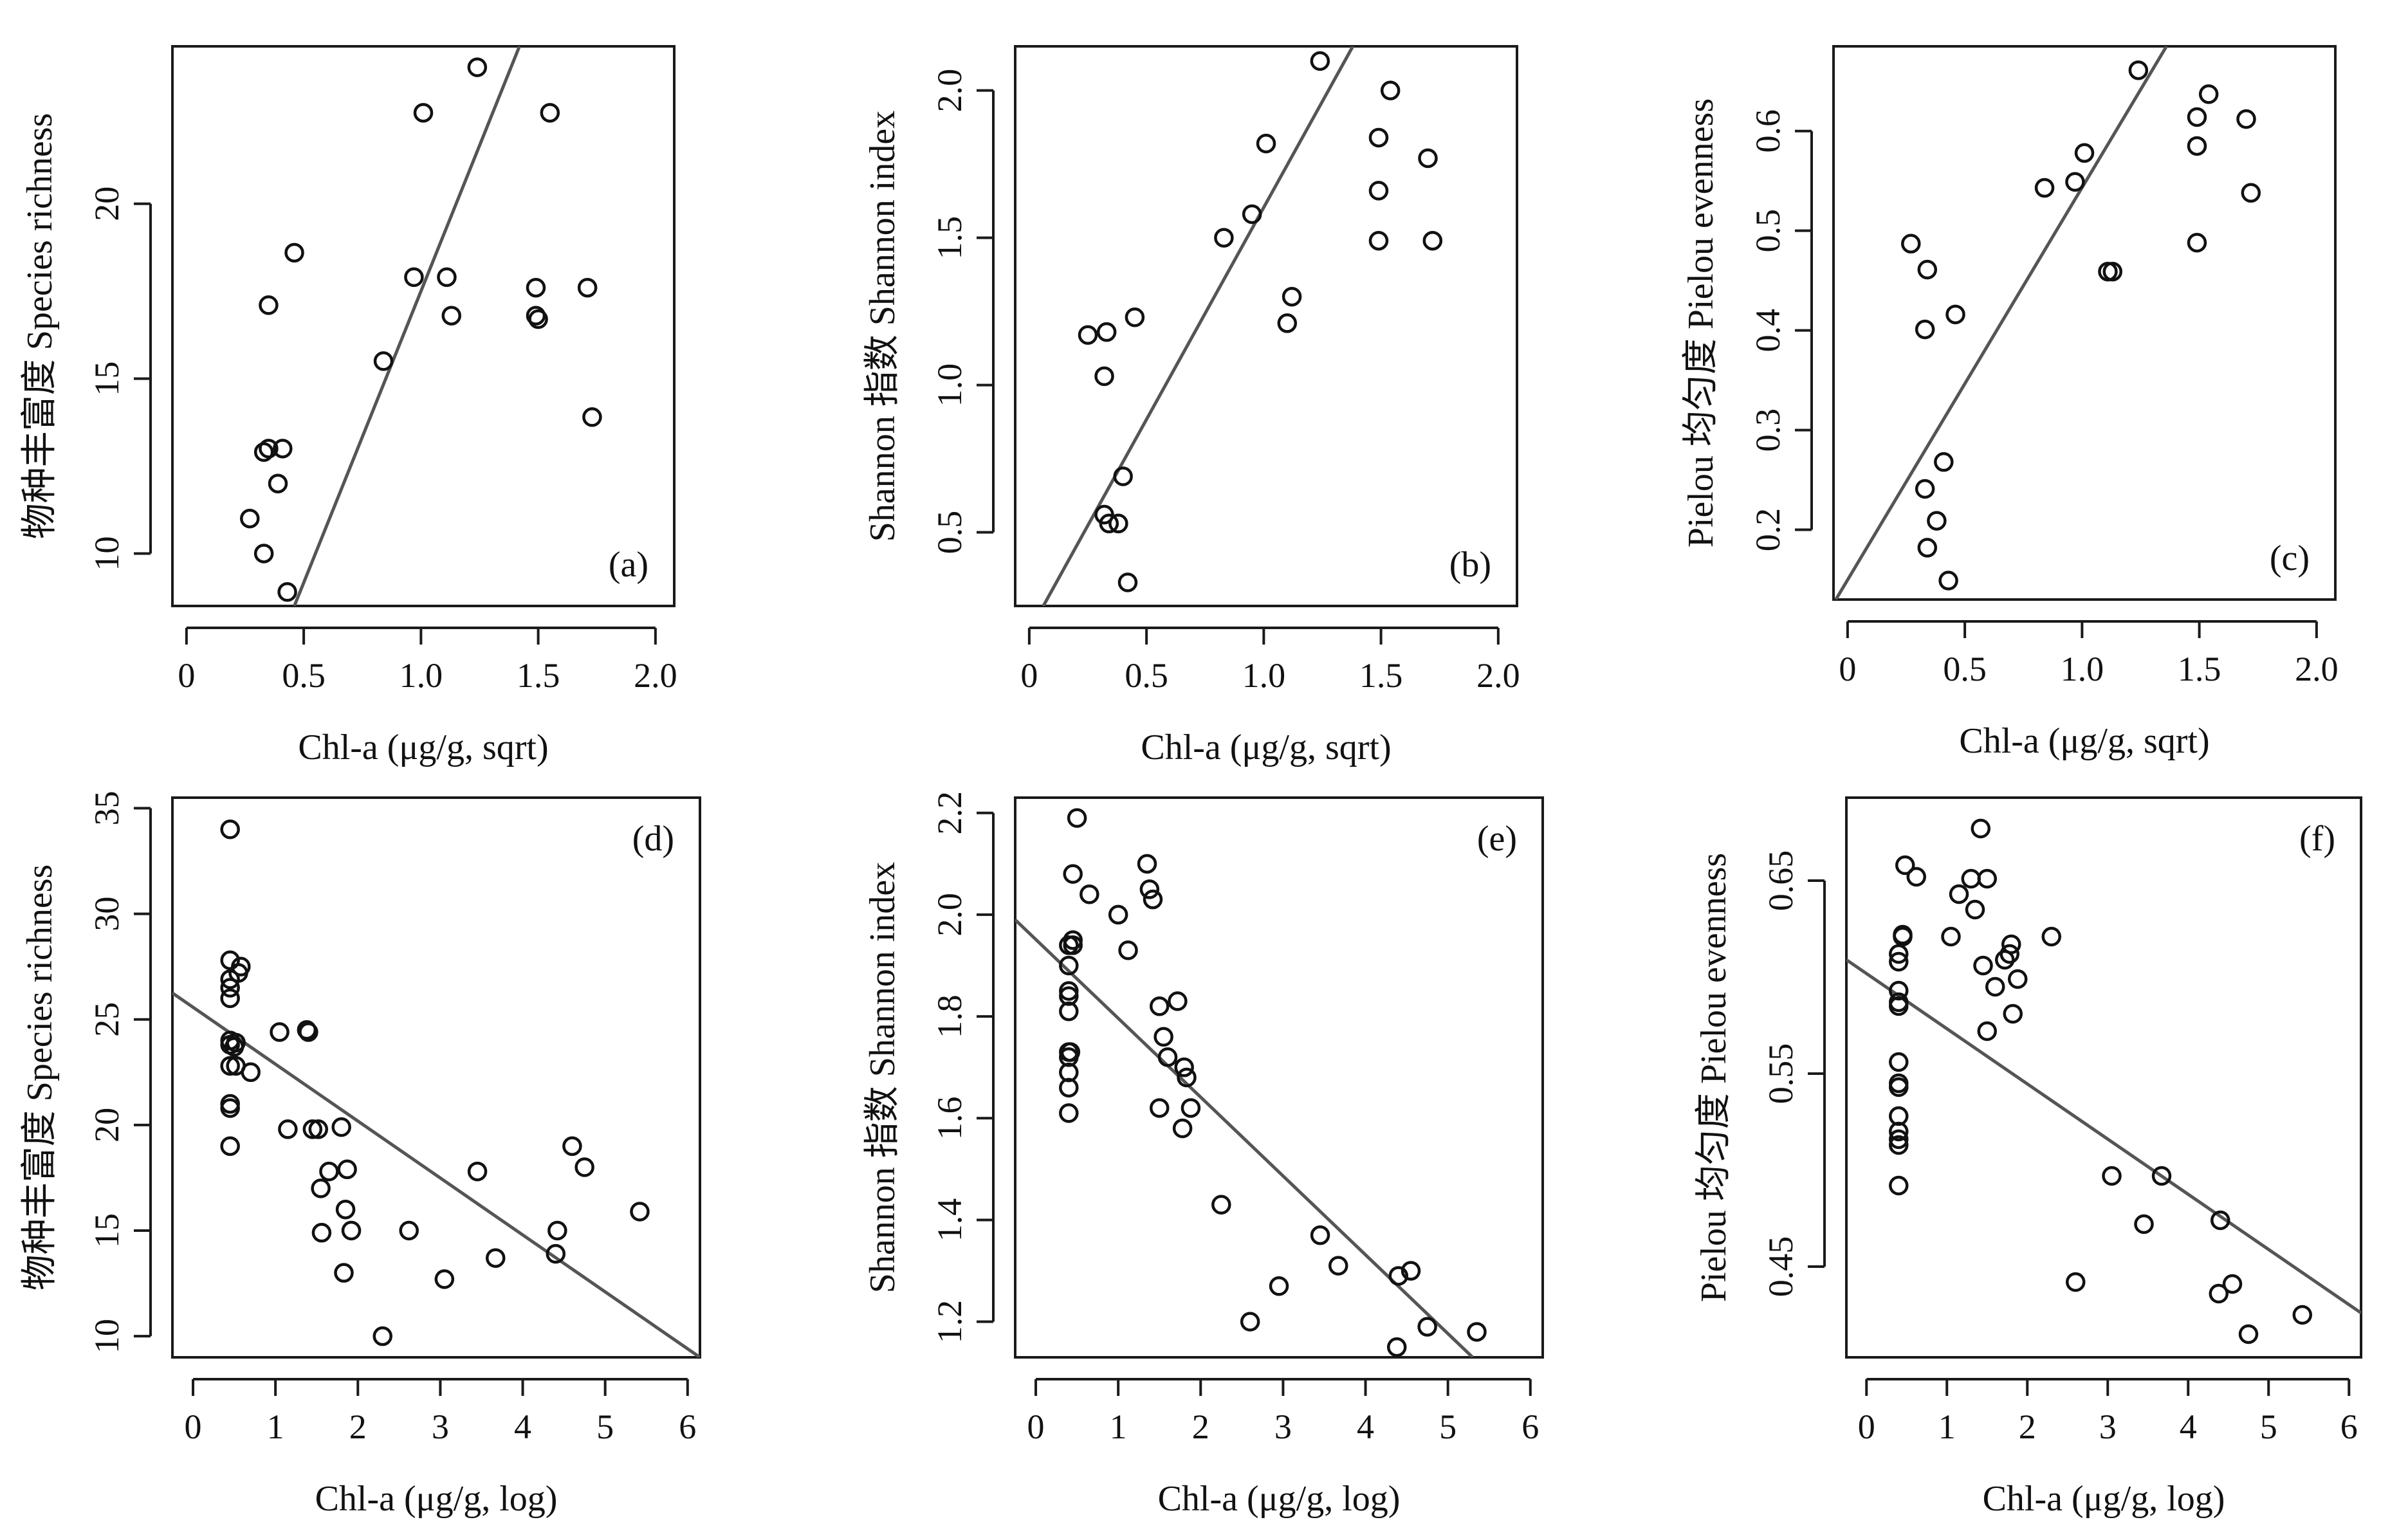  Describe the element at coordinates (1029, 675) in the screenshot. I see `panel-b-x-tick-label: 0` at that location.